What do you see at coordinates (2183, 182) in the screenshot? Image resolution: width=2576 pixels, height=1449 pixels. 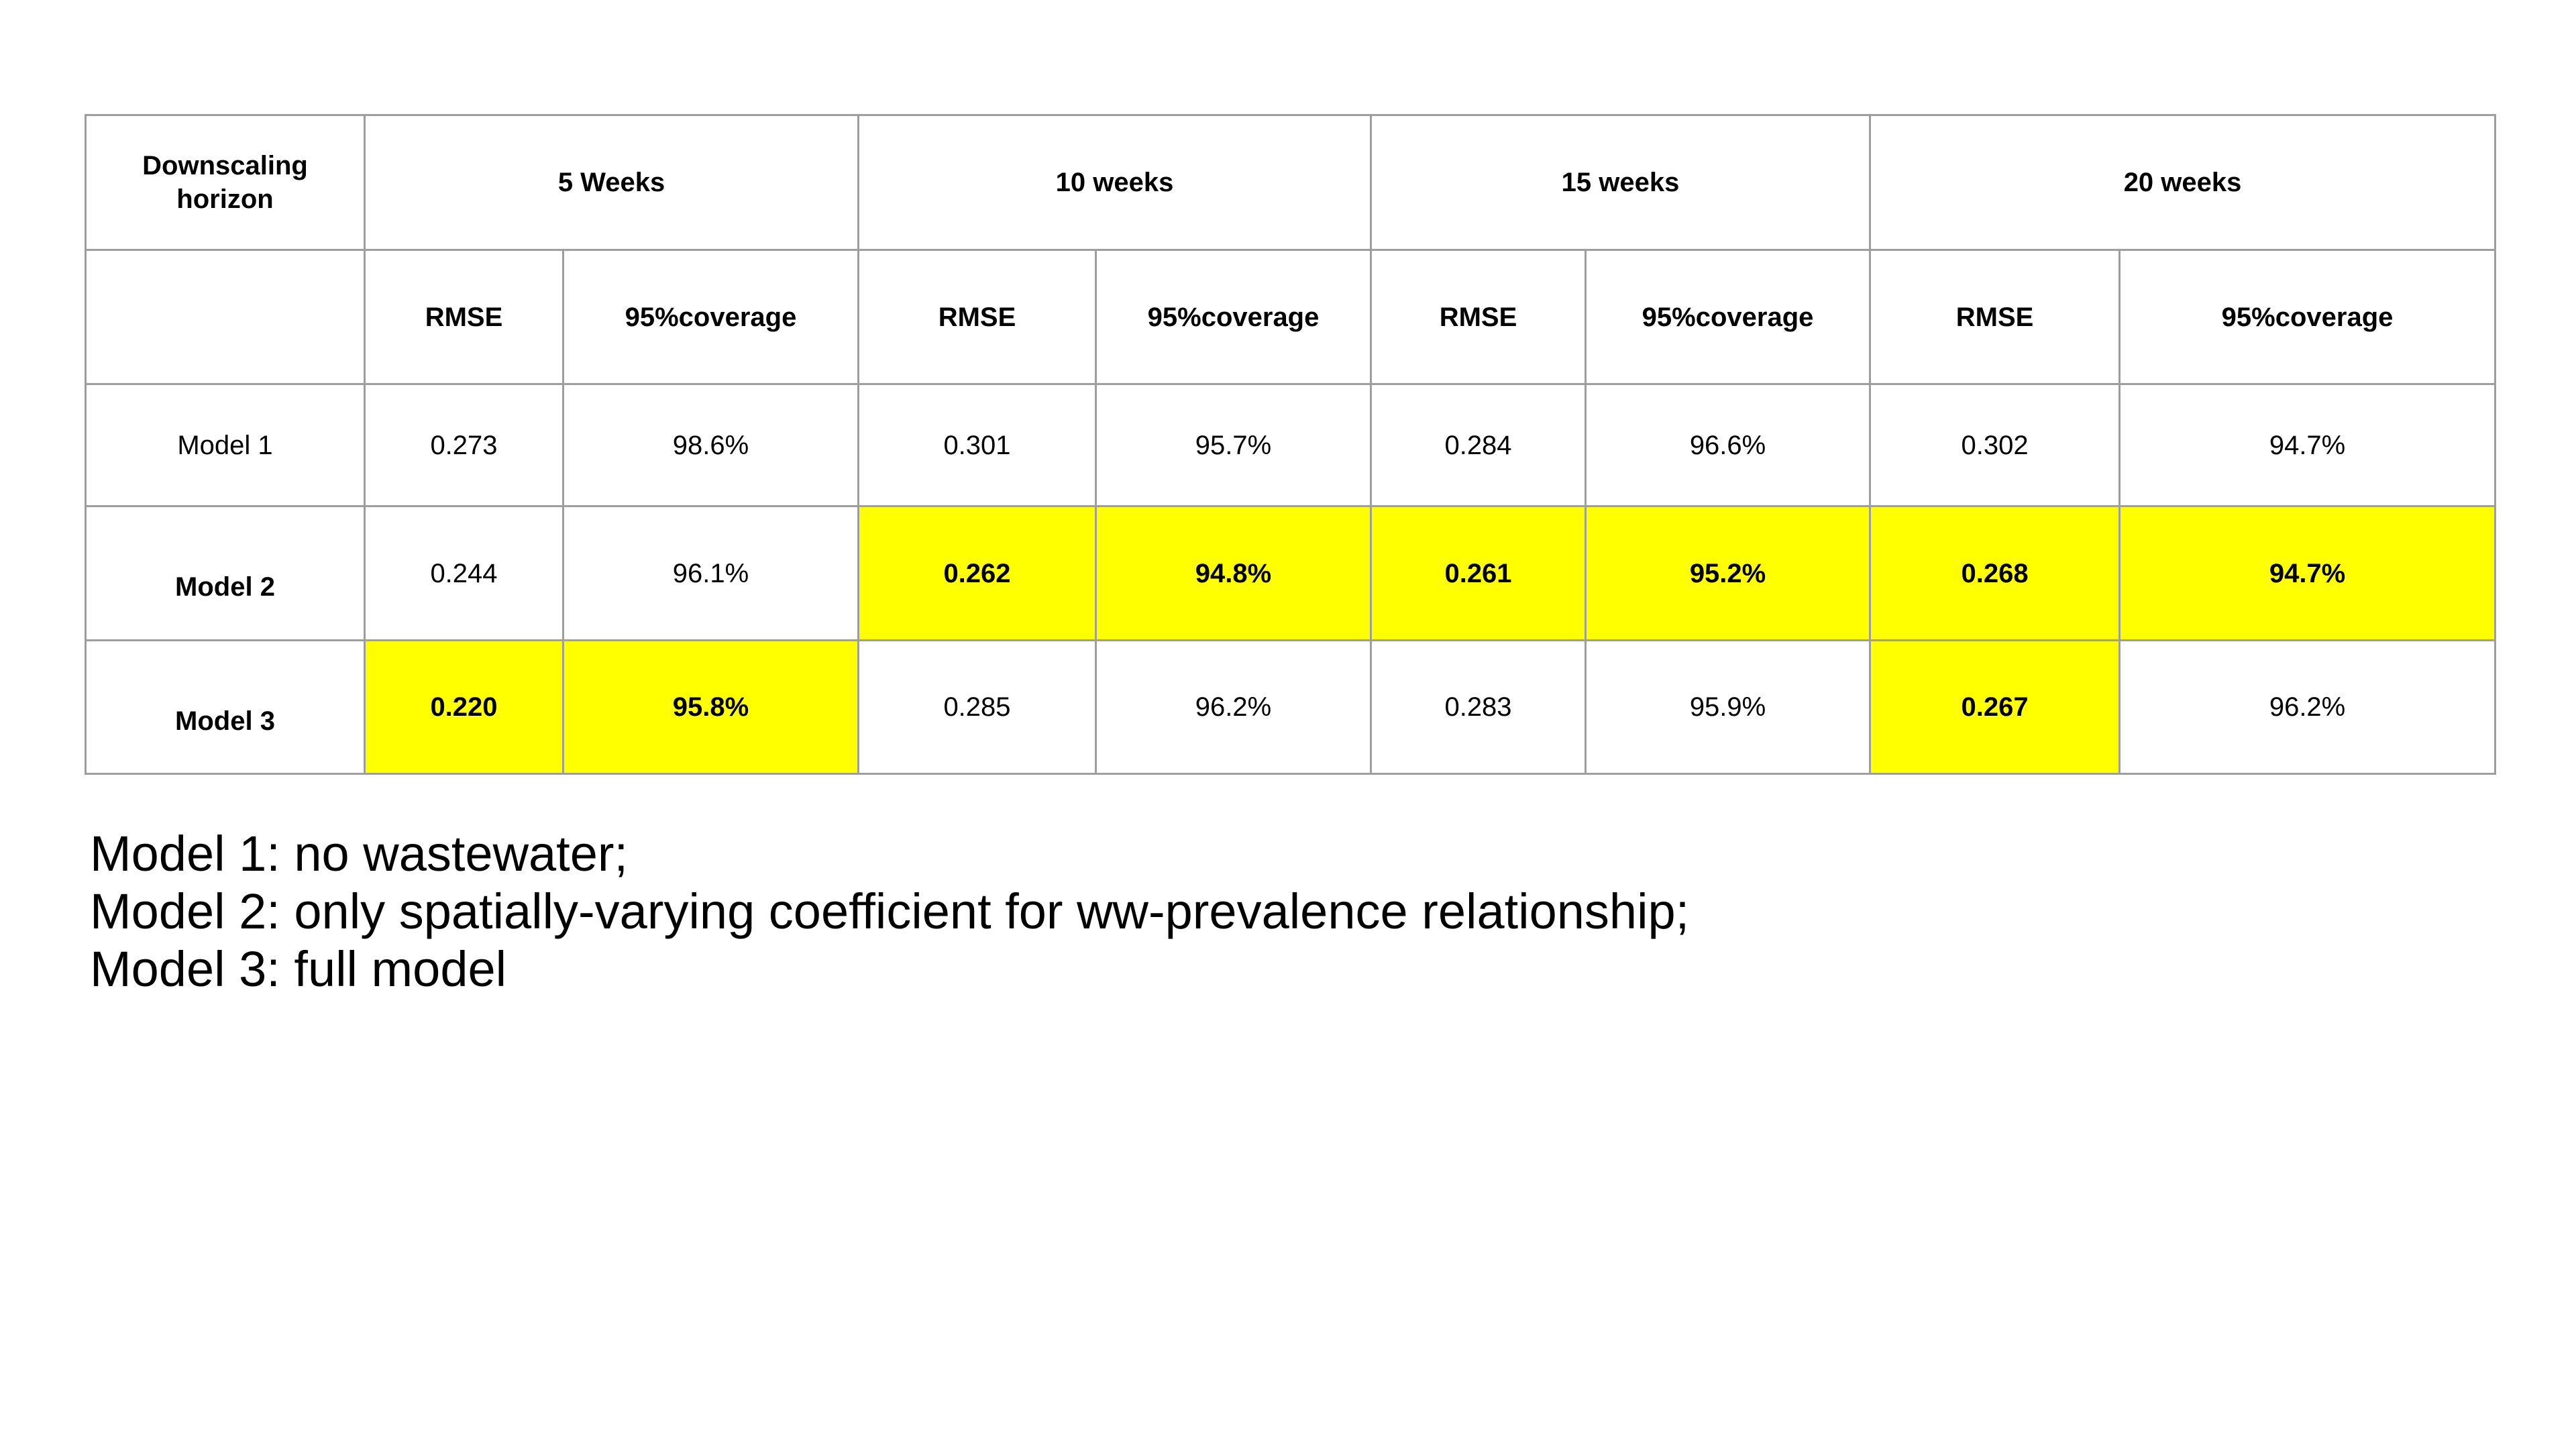 I see `horizon-header-20: 20 weeks` at bounding box center [2183, 182].